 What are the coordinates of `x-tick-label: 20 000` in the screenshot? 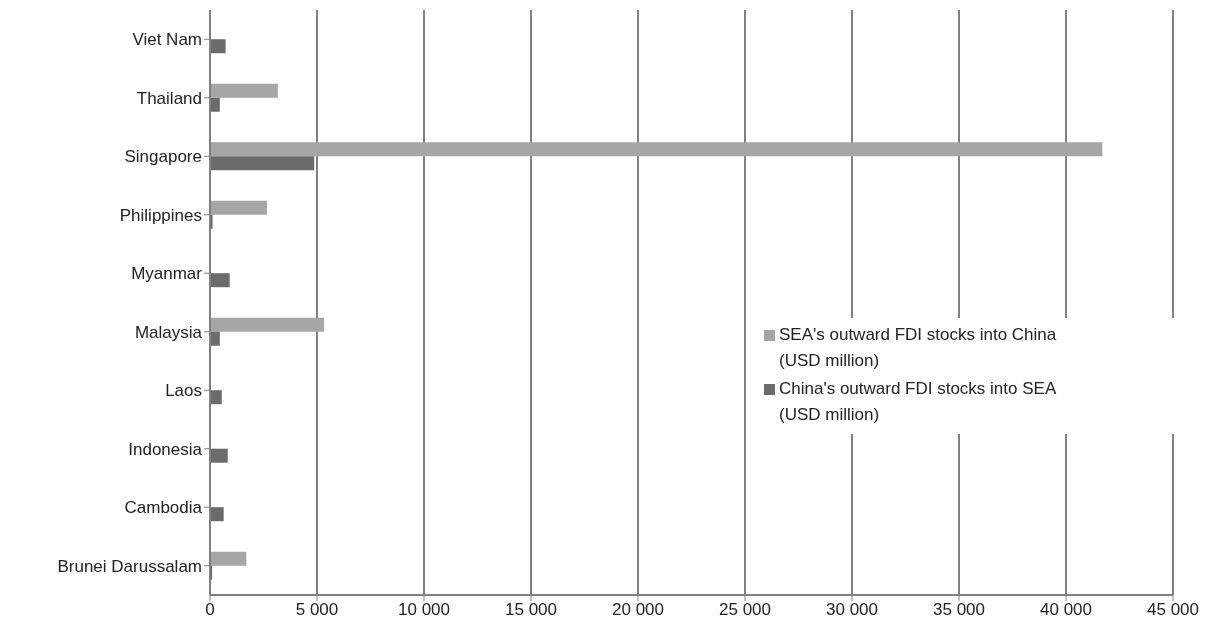 It's located at (638, 610).